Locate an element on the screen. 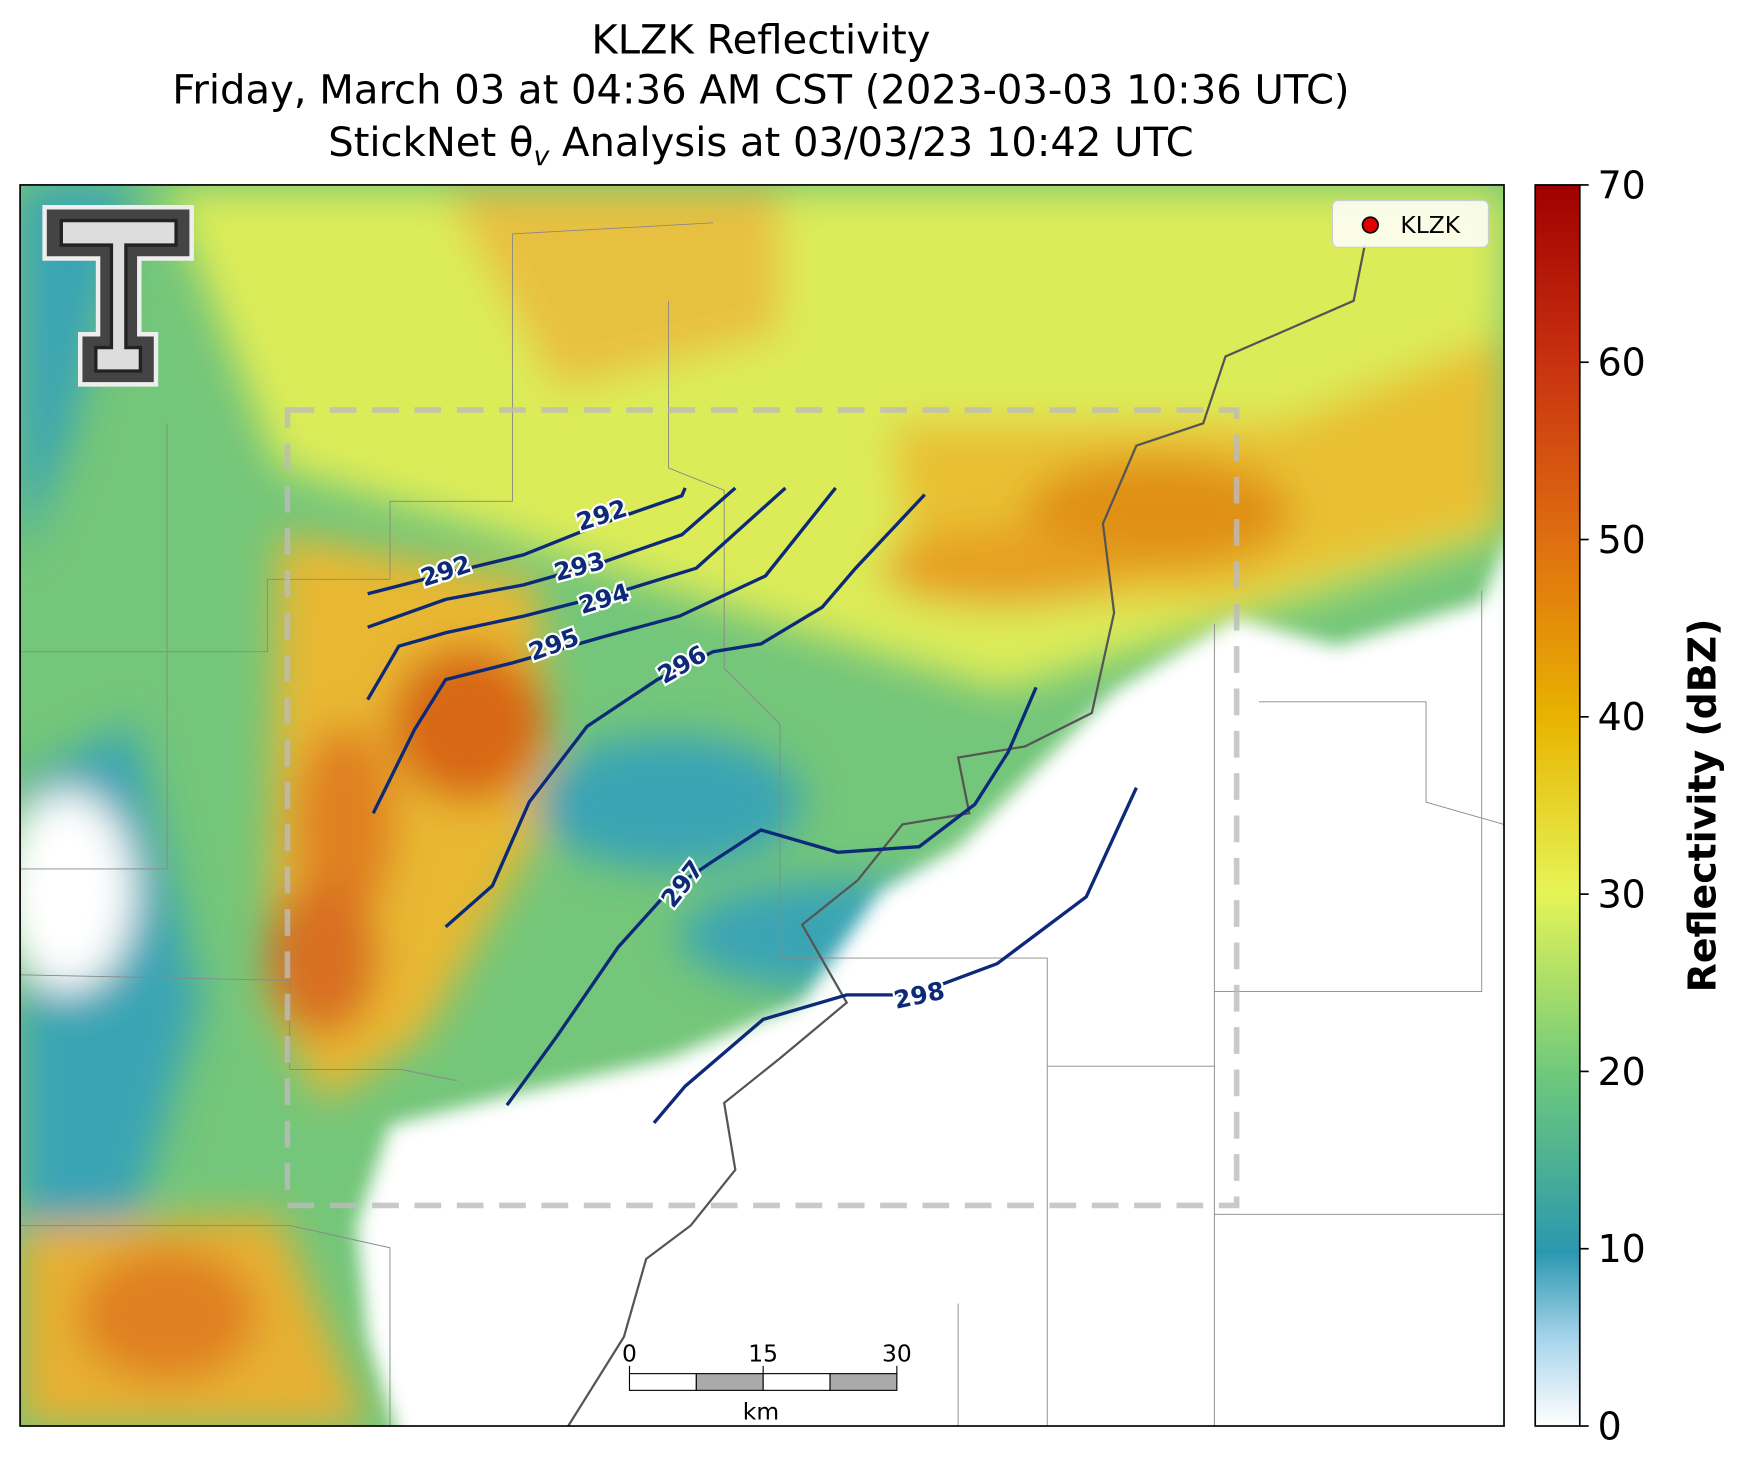 The height and width of the screenshot is (1465, 1738). legend-box is located at coordinates (1410, 223).